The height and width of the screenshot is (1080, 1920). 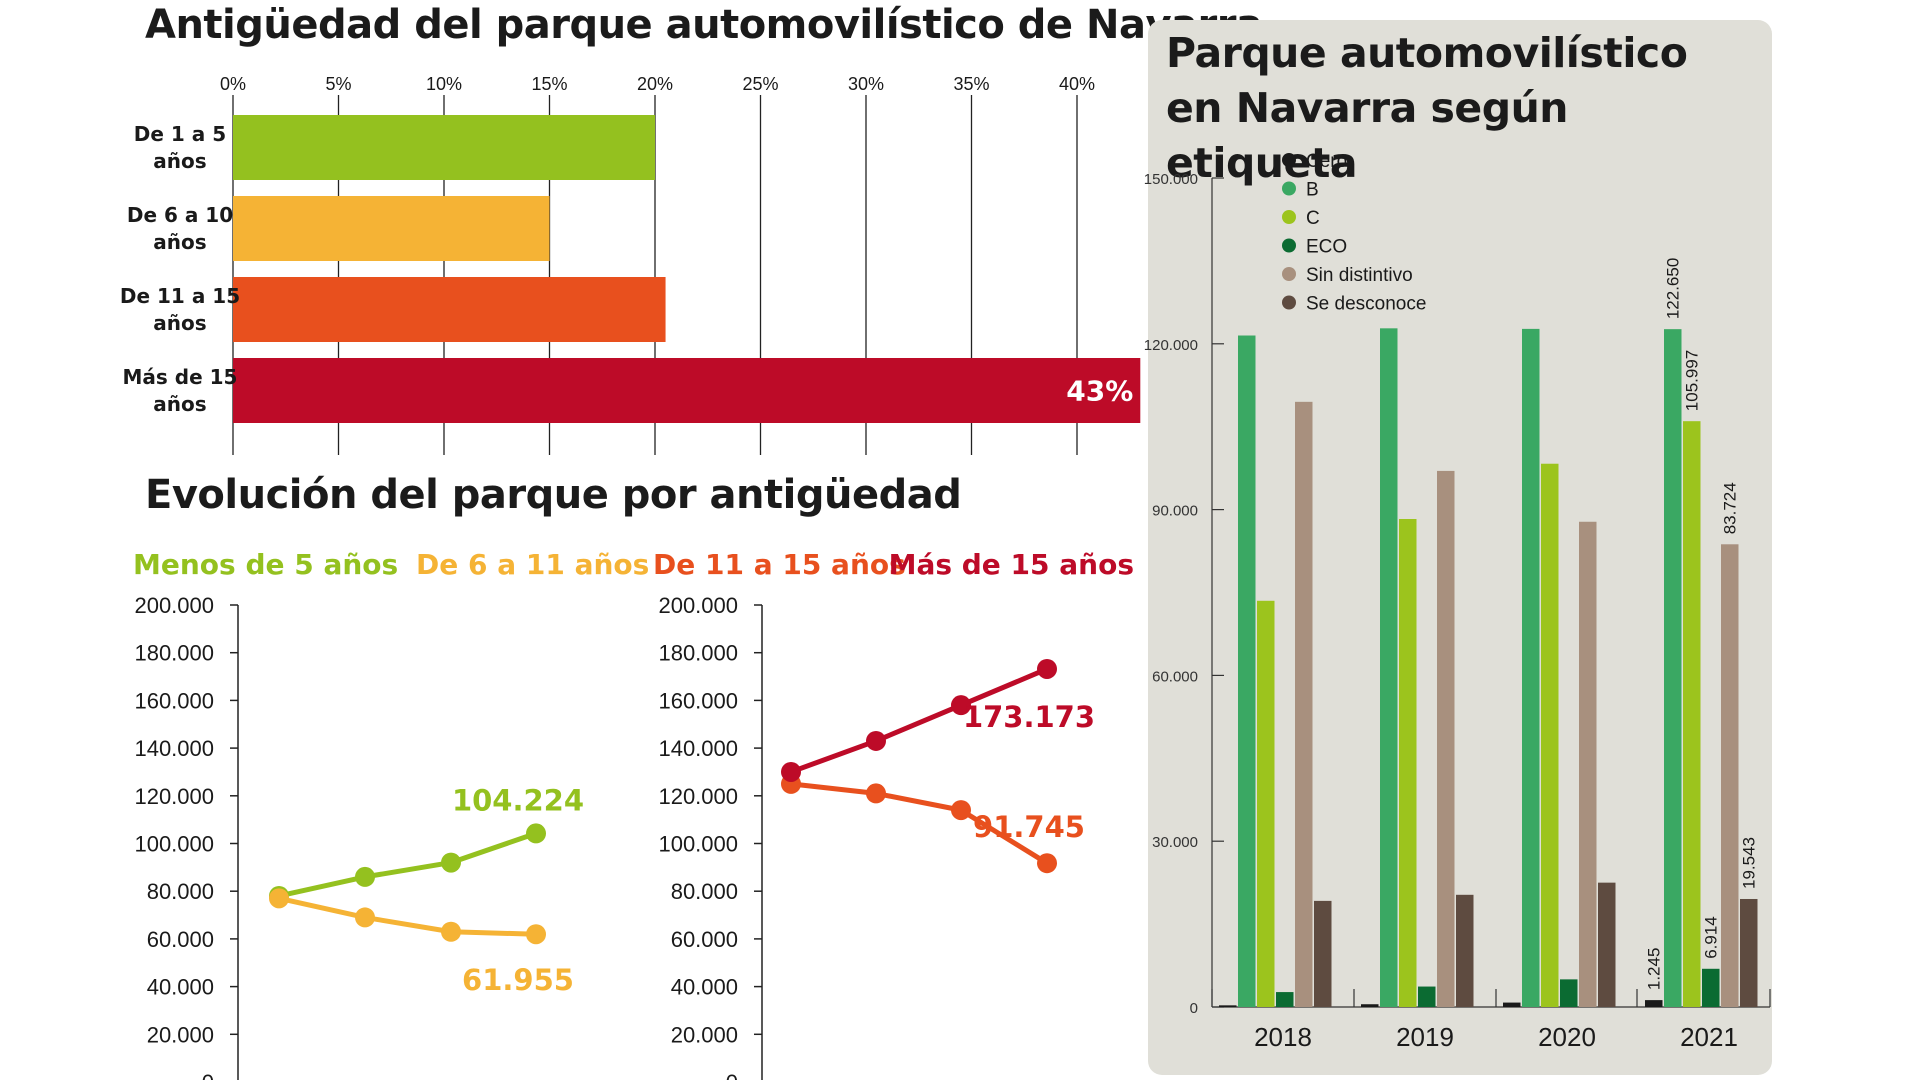 I want to click on label-y-tick-label: 90.000, so click(x=1175, y=511).